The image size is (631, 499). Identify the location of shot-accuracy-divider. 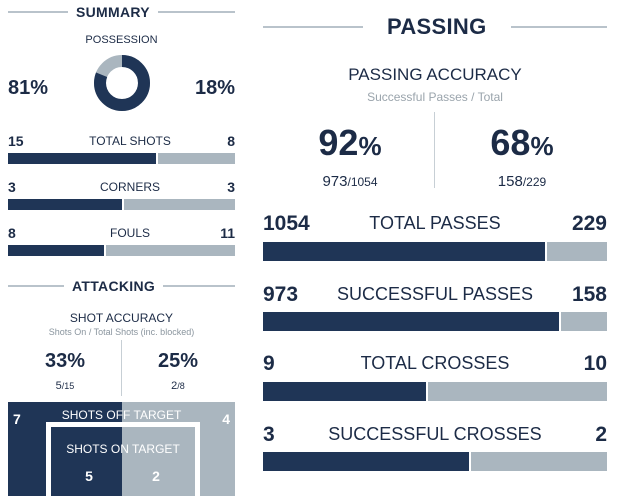
(121, 368).